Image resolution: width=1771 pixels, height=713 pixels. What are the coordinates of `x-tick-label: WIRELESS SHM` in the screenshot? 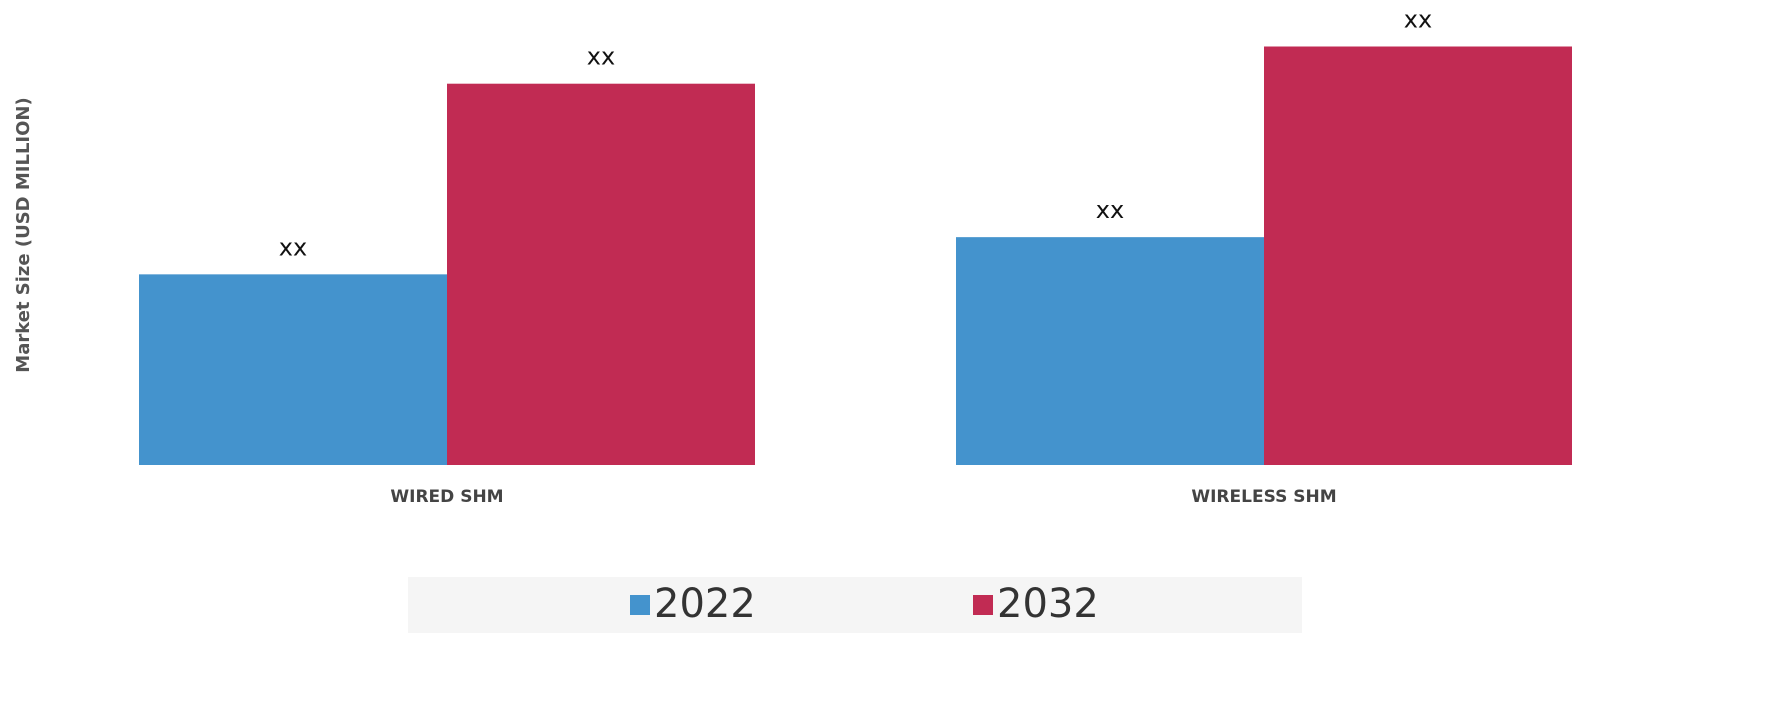 It's located at (1263, 497).